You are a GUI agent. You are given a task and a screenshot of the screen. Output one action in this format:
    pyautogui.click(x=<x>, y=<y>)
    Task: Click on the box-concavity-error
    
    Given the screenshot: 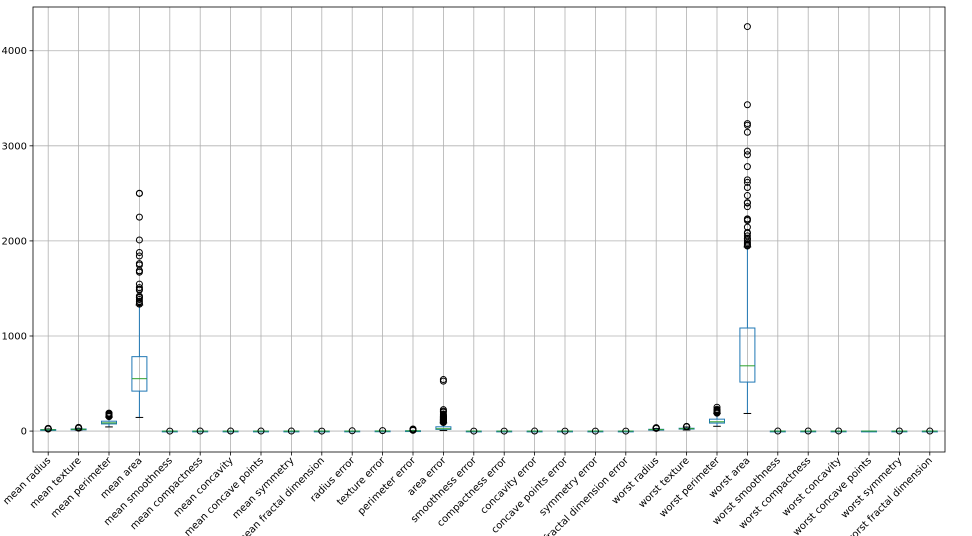 What is the action you would take?
    pyautogui.click(x=534, y=431)
    